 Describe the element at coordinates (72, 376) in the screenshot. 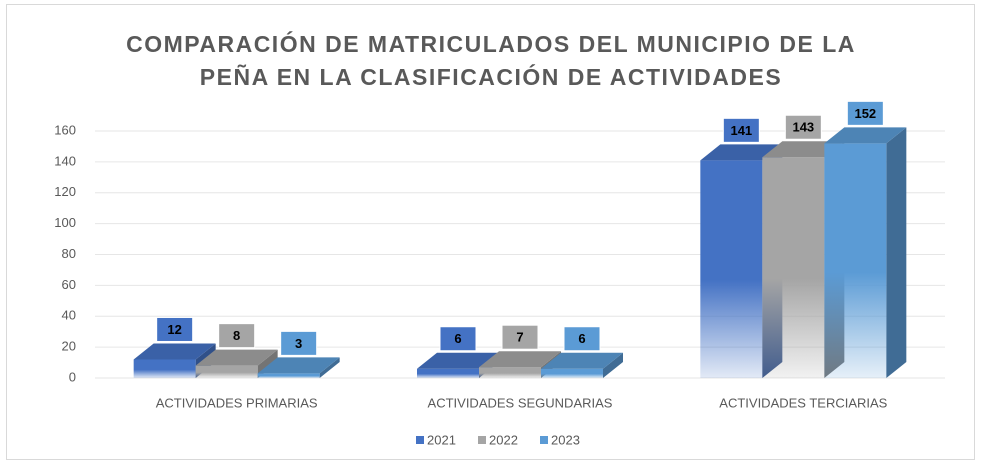

I see `y-tick-label: 0` at that location.